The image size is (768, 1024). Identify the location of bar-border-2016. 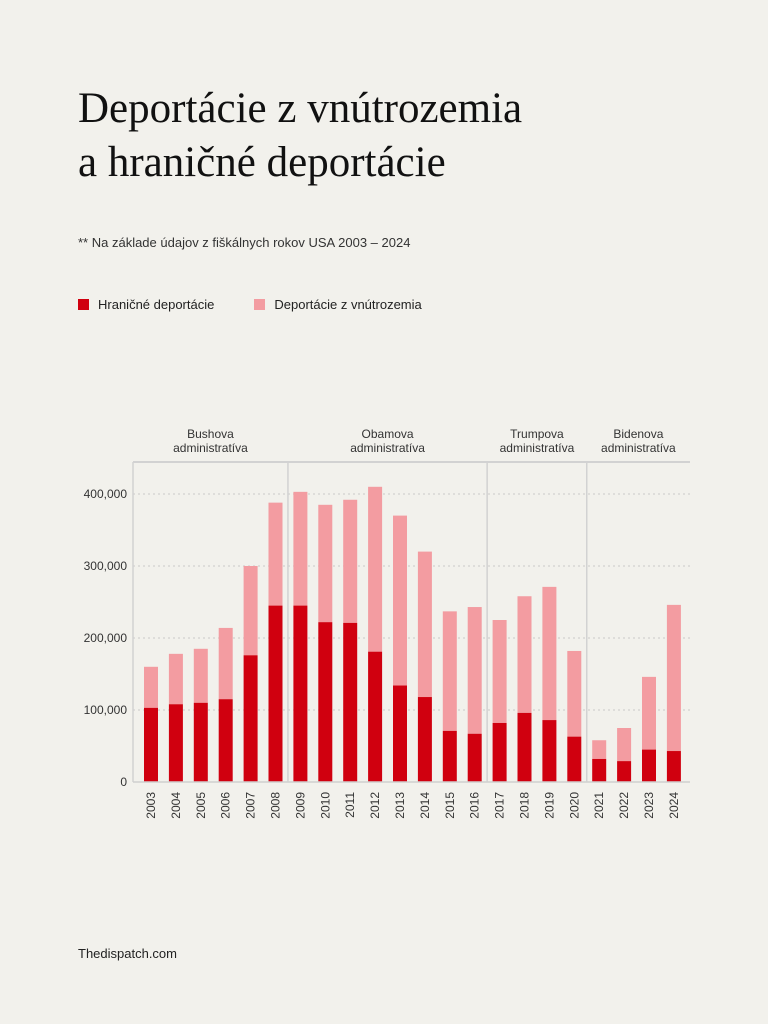
(474, 757).